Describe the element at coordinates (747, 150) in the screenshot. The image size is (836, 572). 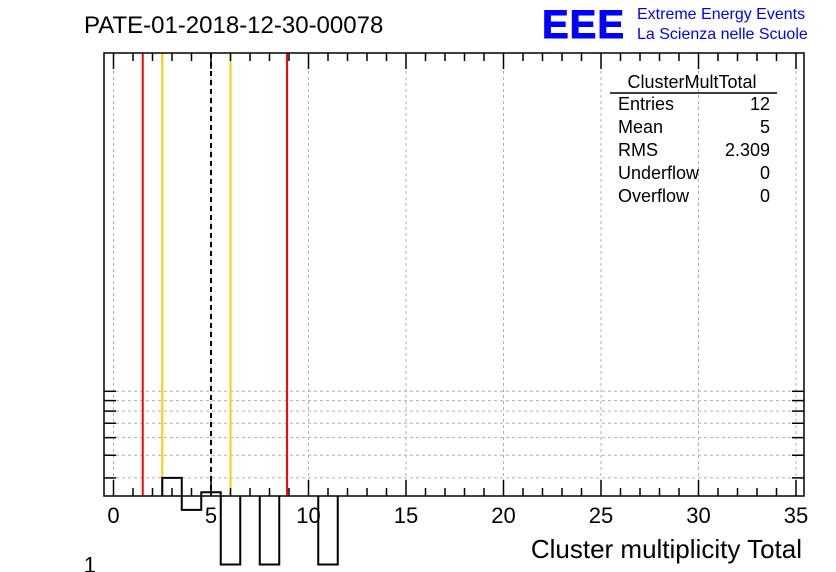
I see `stats-row-value: 2.309` at that location.